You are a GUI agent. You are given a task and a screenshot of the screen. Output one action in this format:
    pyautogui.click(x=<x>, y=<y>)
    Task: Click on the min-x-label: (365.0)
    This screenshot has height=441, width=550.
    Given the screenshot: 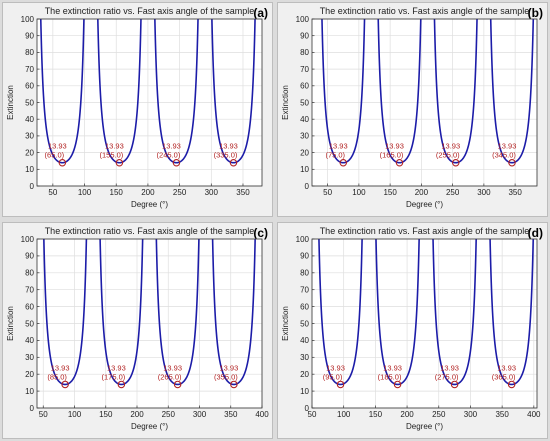 What is the action you would take?
    pyautogui.click(x=504, y=376)
    